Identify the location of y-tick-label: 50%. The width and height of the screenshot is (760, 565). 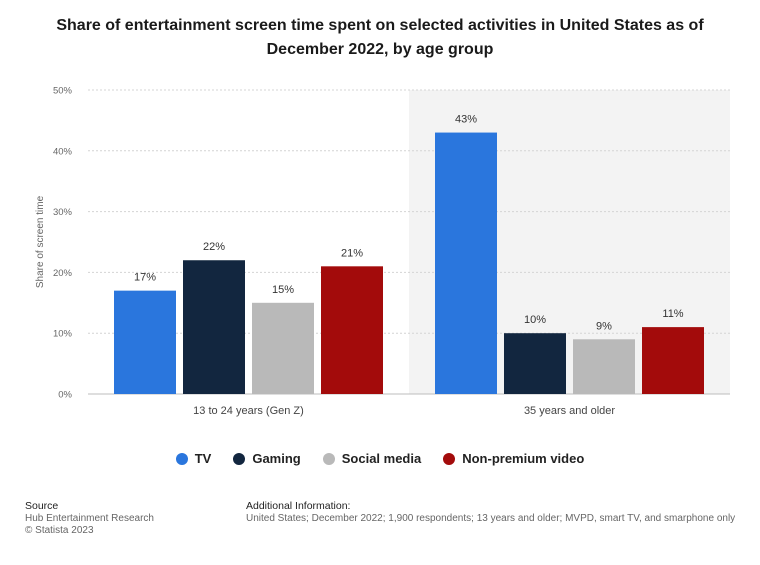
(63, 91).